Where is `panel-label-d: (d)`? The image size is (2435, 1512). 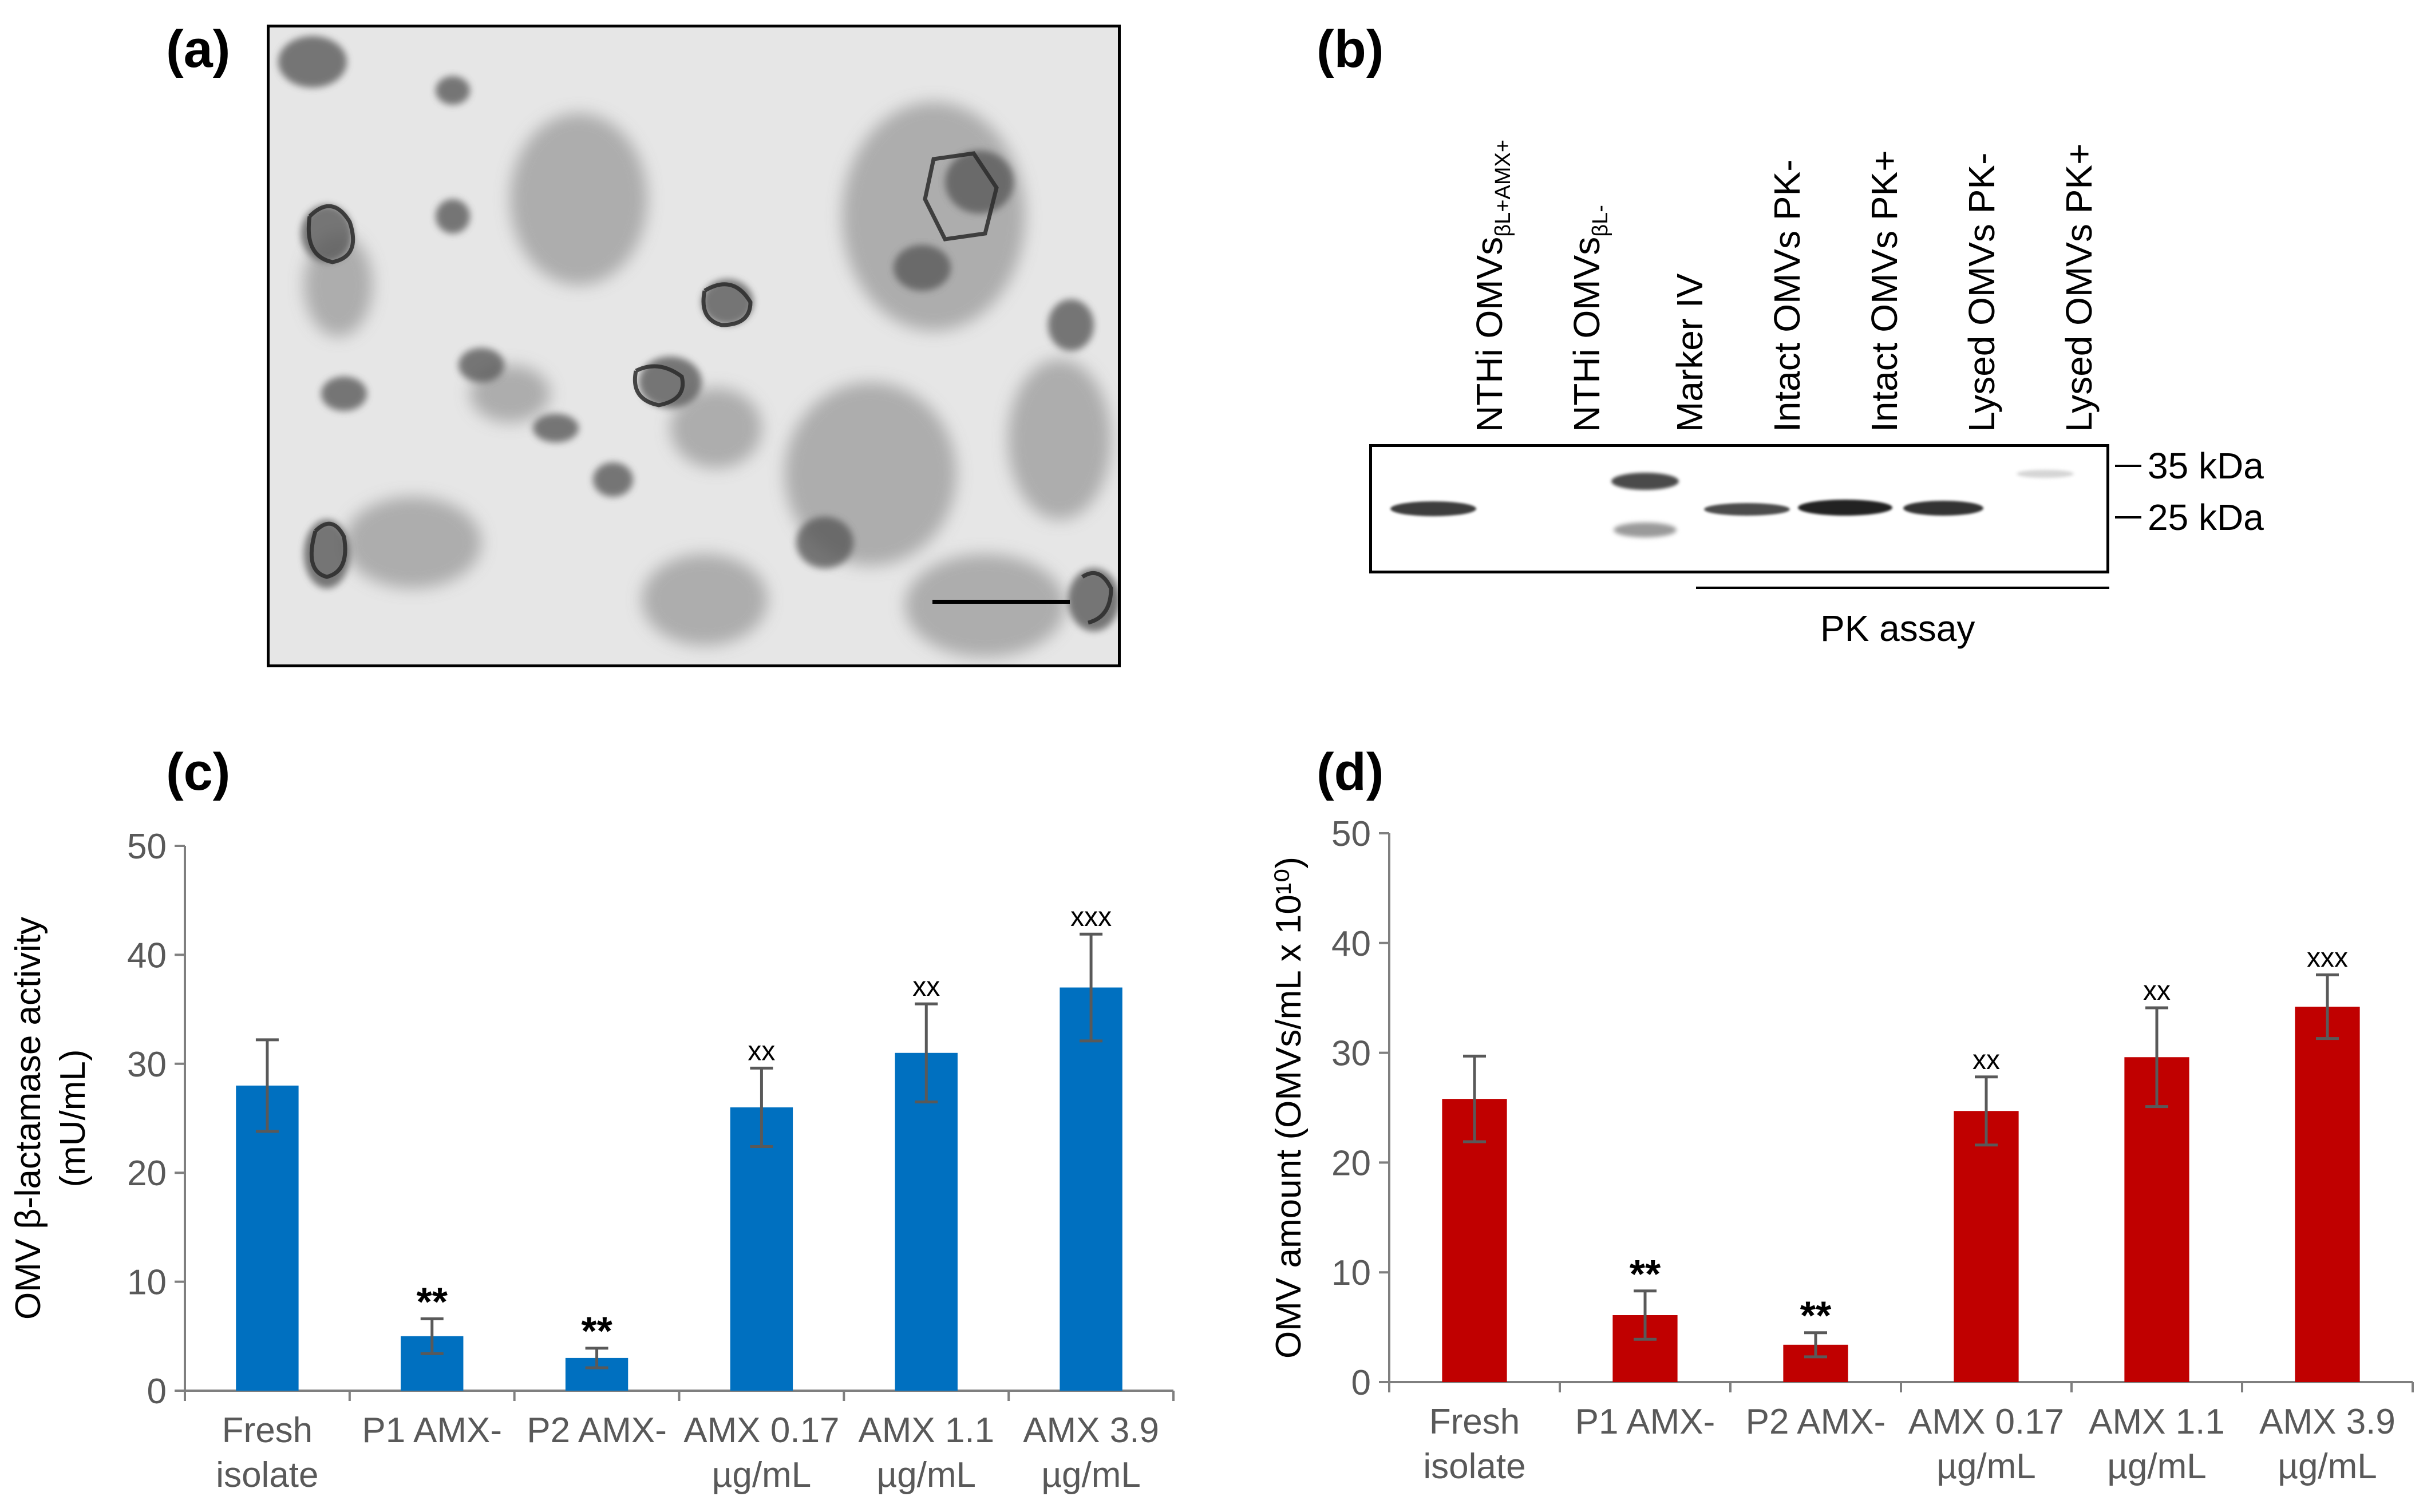 panel-label-d: (d) is located at coordinates (1350, 772).